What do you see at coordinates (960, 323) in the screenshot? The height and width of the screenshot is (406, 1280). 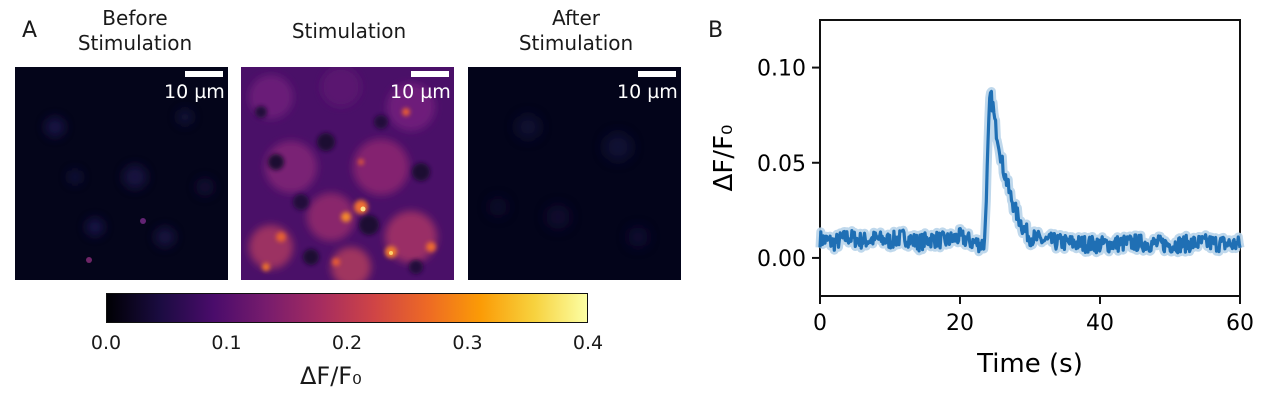 I see `x-tick-label: 20` at bounding box center [960, 323].